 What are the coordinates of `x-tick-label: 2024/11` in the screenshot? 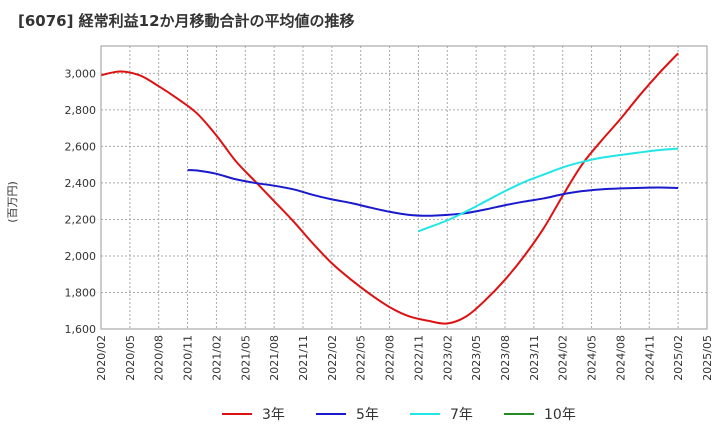 It's located at (649, 358).